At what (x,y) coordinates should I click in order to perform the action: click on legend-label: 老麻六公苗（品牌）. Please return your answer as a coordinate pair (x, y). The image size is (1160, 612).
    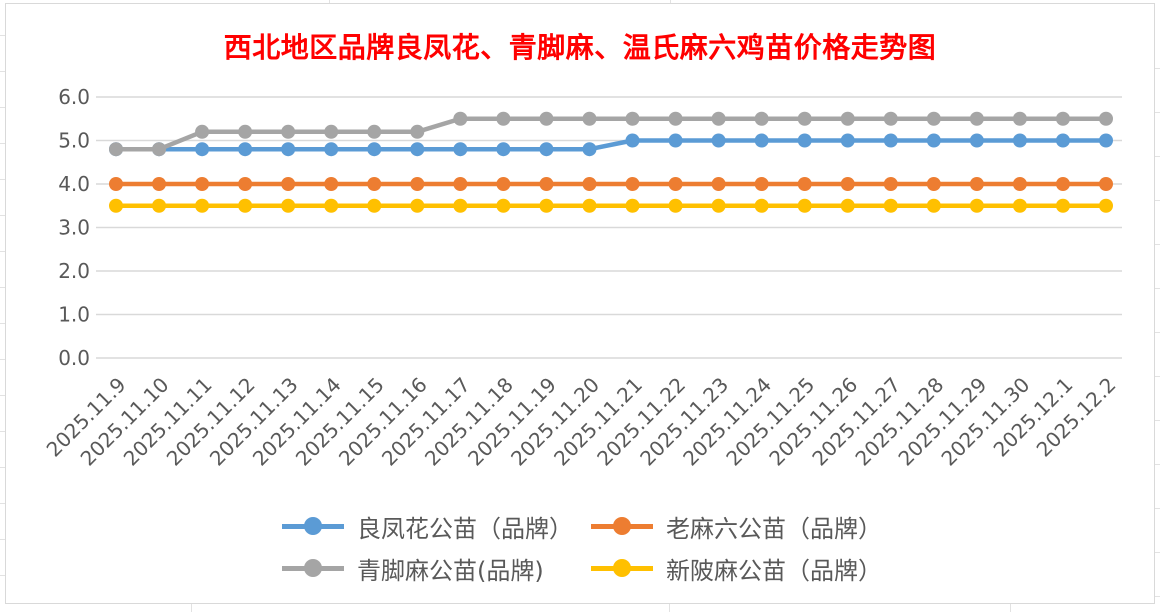
    Looking at the image, I should click on (774, 528).